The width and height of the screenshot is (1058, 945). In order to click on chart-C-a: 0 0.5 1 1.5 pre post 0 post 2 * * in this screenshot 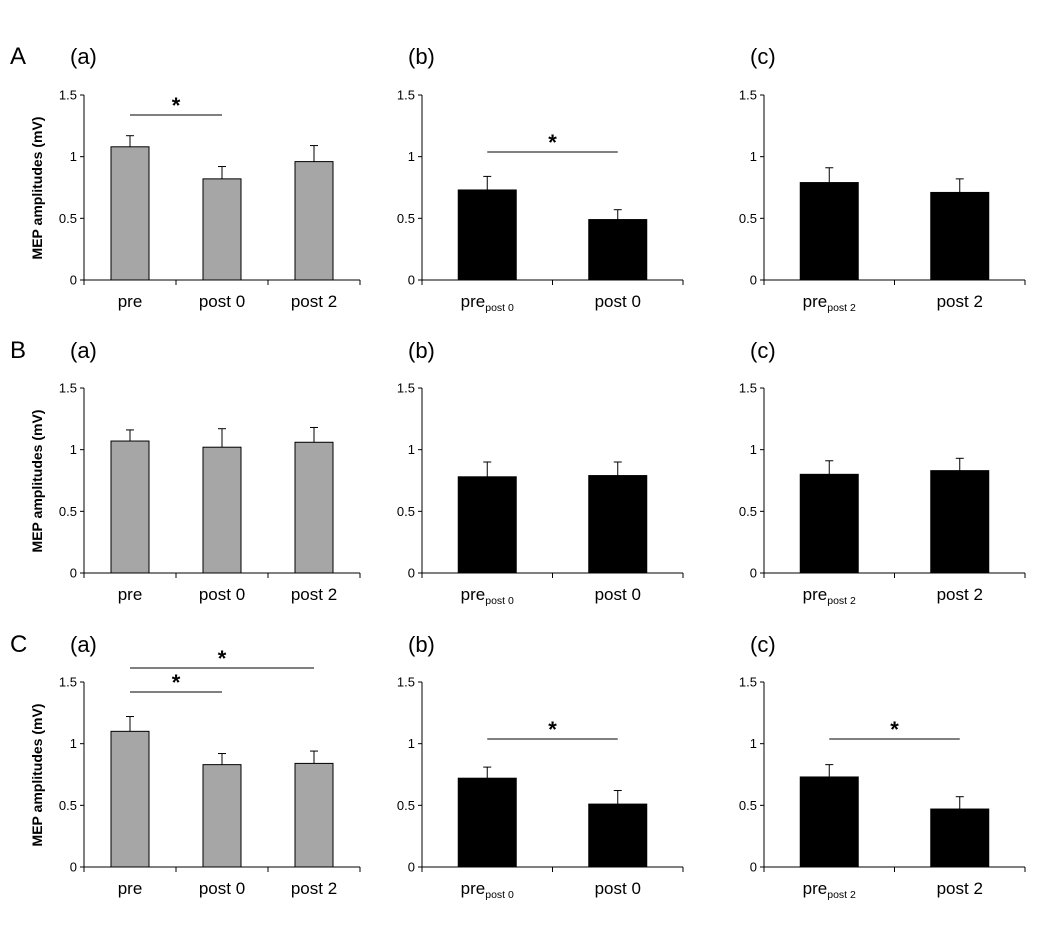, I will do `click(210, 772)`.